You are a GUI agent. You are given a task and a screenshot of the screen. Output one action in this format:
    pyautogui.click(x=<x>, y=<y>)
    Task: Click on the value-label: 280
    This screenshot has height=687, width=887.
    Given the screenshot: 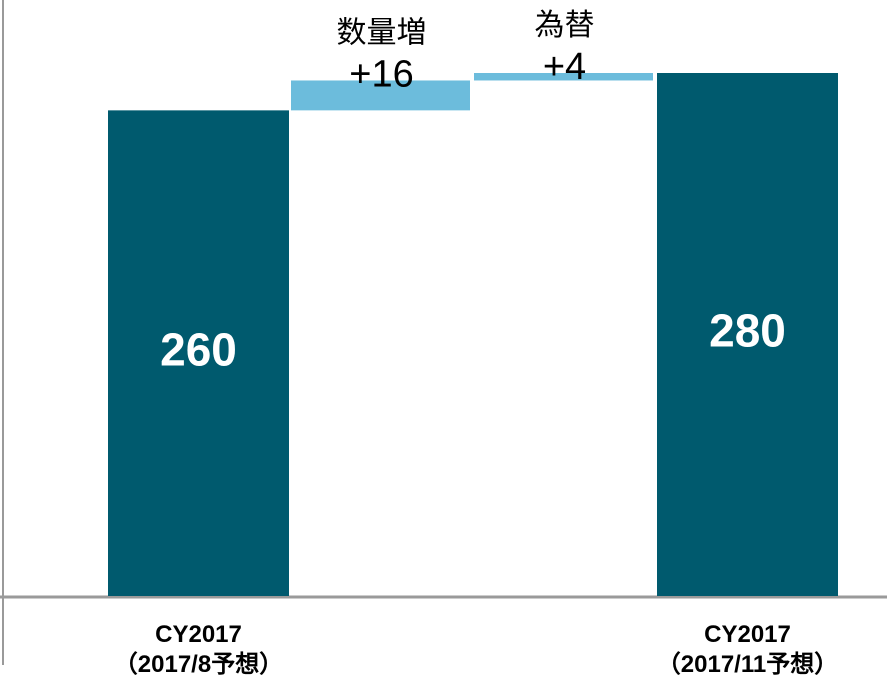 What is the action you would take?
    pyautogui.click(x=747, y=331)
    